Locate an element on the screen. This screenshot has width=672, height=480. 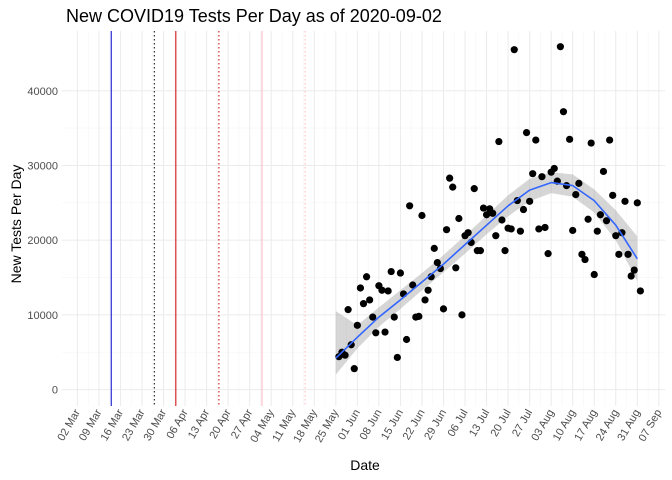
y-tick-label: 20000 is located at coordinates (42, 241).